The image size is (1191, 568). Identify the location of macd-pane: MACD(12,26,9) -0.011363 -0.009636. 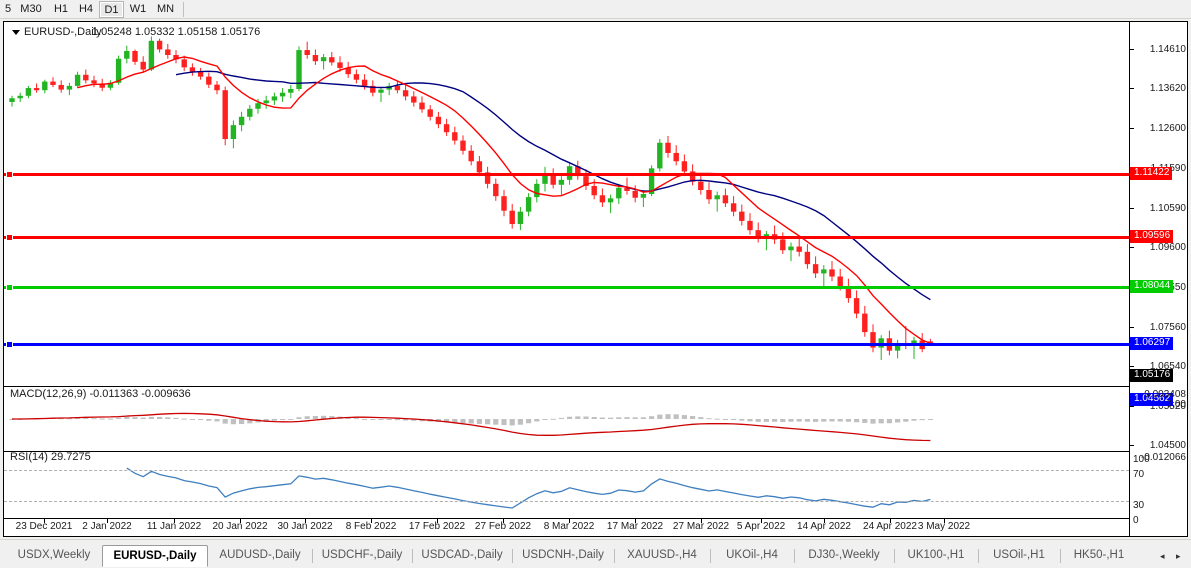
(595, 419).